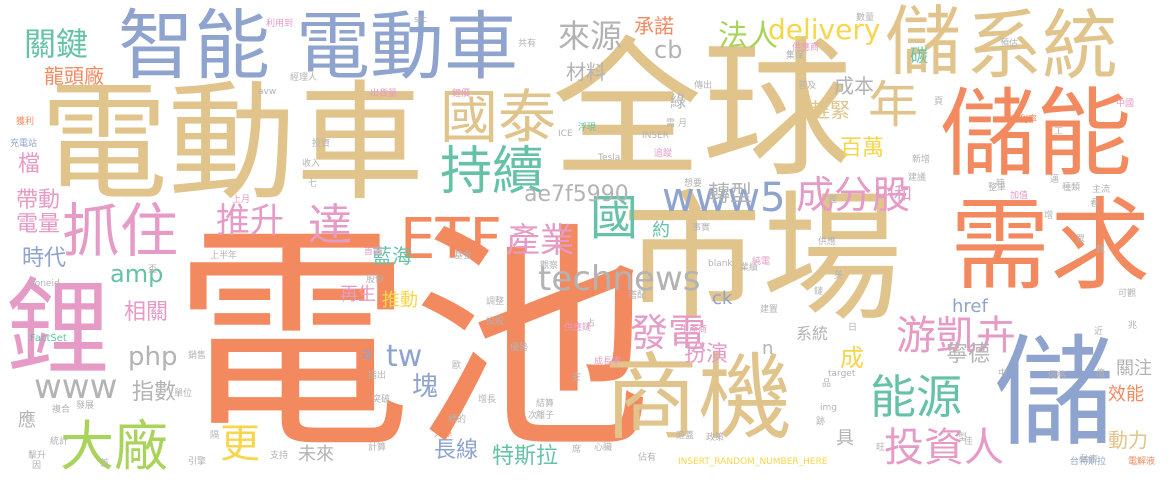  What do you see at coordinates (839, 276) in the screenshot?
I see `word-usa: 美` at bounding box center [839, 276].